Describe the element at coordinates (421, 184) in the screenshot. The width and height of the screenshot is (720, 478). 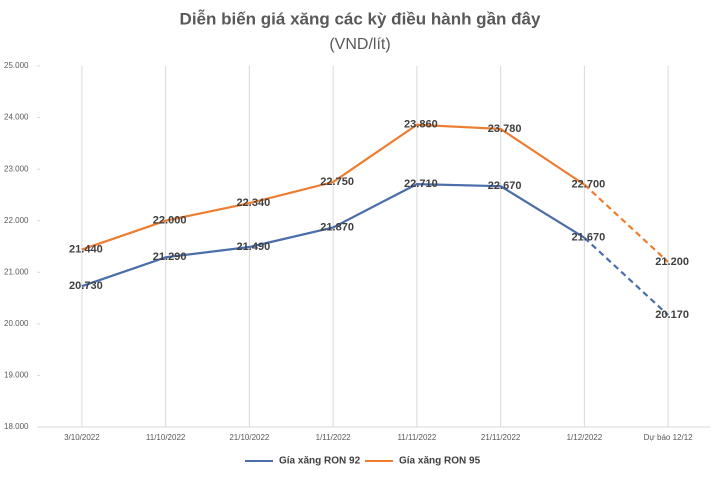
I see `data-label: 22.710` at that location.